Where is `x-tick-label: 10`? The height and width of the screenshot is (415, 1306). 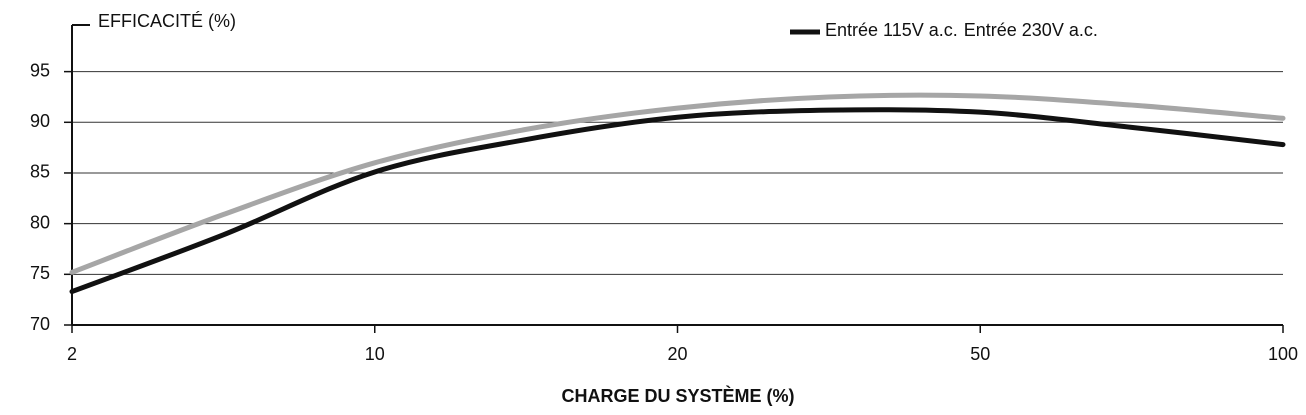
x-tick-label: 10 is located at coordinates (375, 354).